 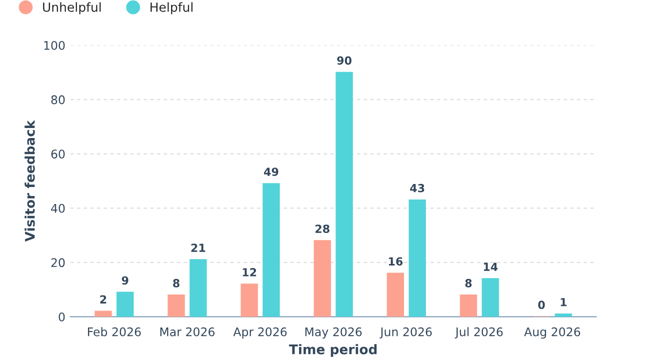 I want to click on x-tick-label: Aug 2026, so click(x=552, y=333).